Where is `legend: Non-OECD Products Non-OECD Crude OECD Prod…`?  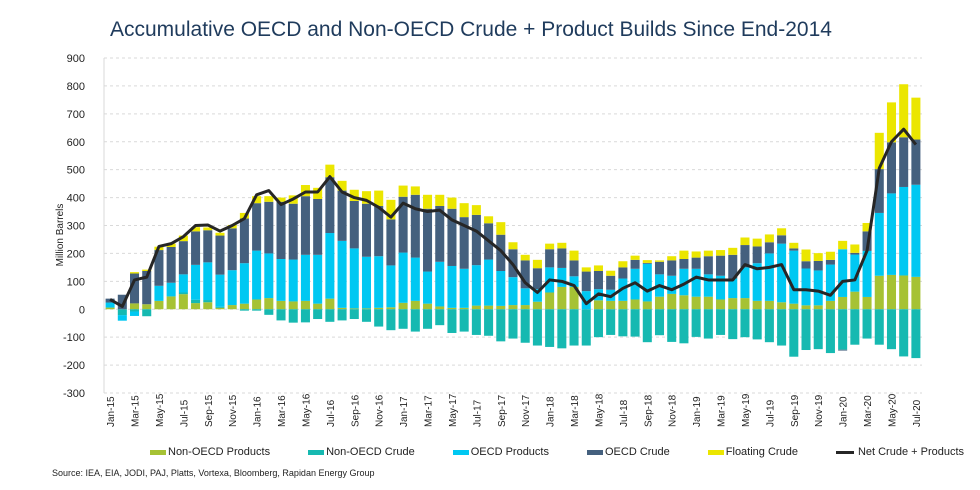 legend: Non-OECD Products Non-OECD Crude OECD Prod… is located at coordinates (565, 452).